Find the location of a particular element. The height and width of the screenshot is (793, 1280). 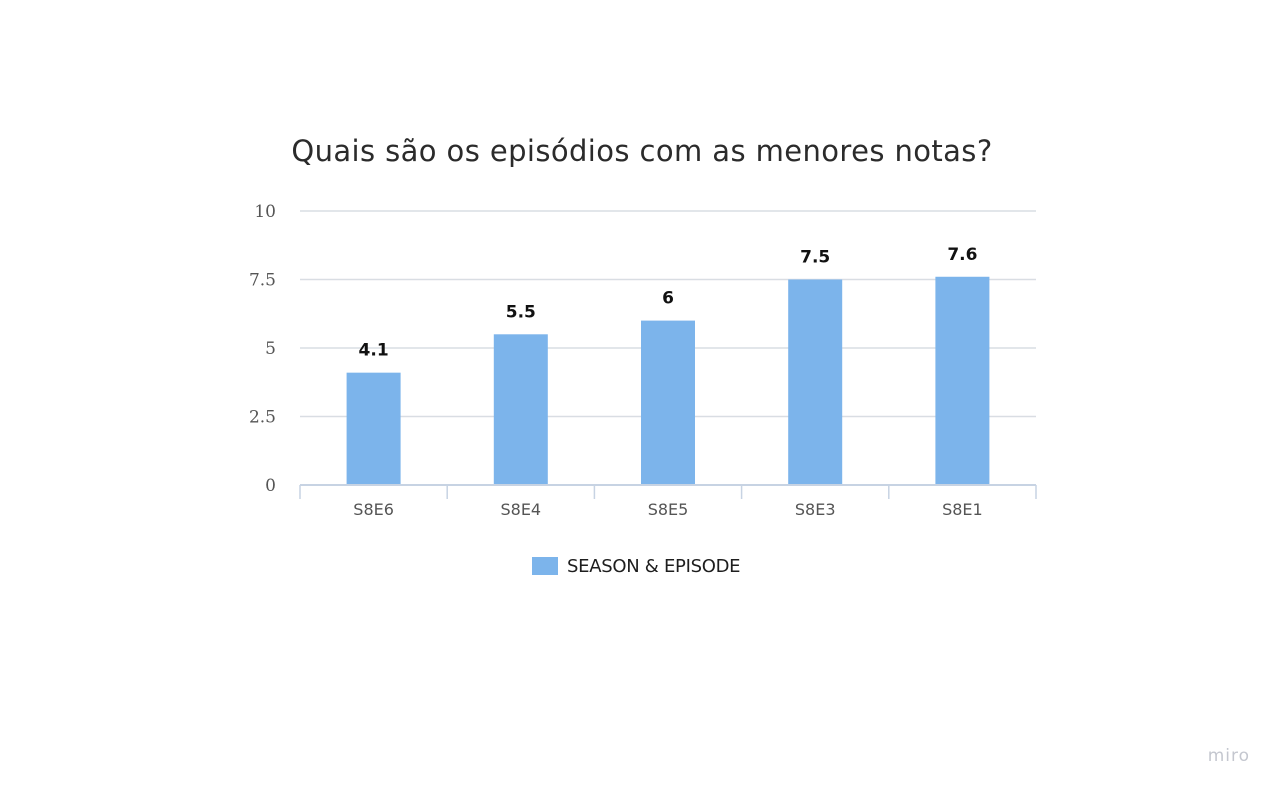

x-tick-label: S8E6 is located at coordinates (373, 509).